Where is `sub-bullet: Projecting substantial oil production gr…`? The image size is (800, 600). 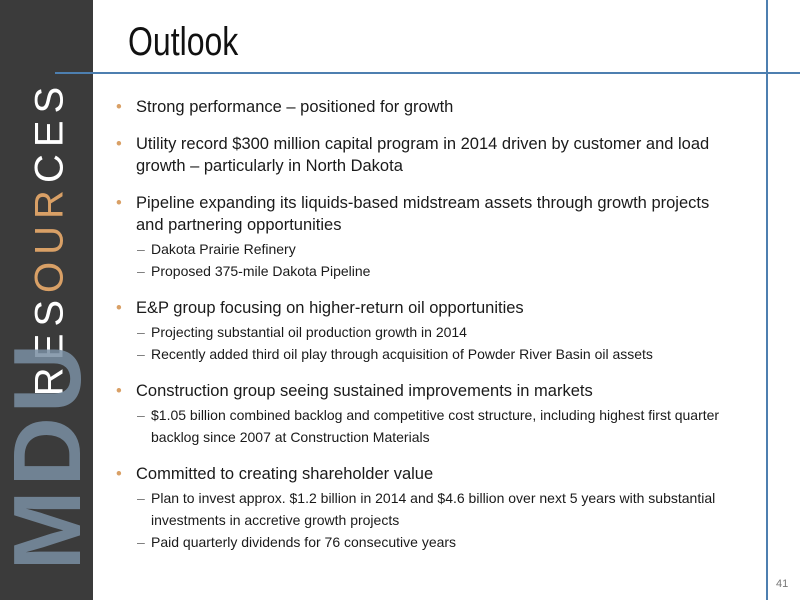
sub-bullet: Projecting substantial oil production gr… is located at coordinates (417, 332).